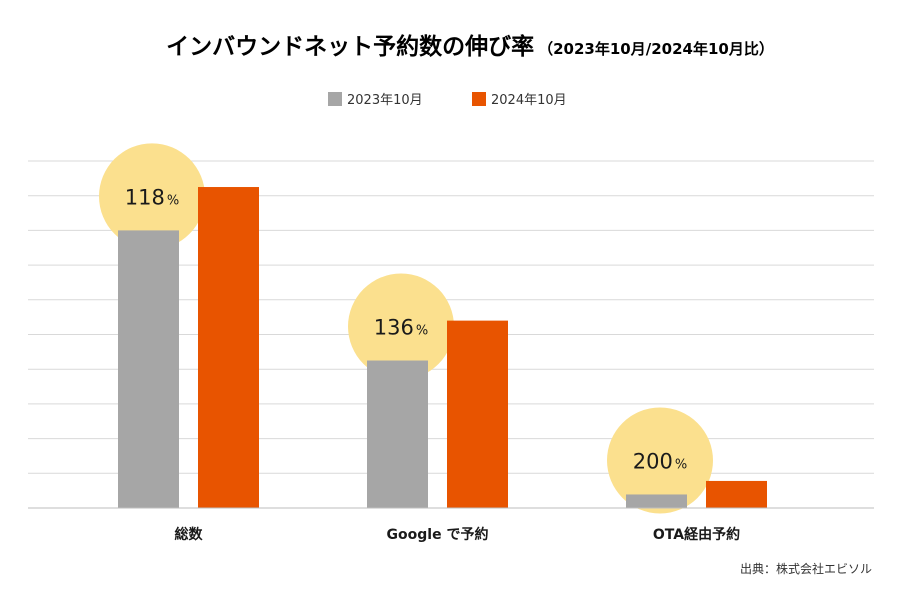  What do you see at coordinates (479, 99) in the screenshot?
I see `legend-swatch-2024` at bounding box center [479, 99].